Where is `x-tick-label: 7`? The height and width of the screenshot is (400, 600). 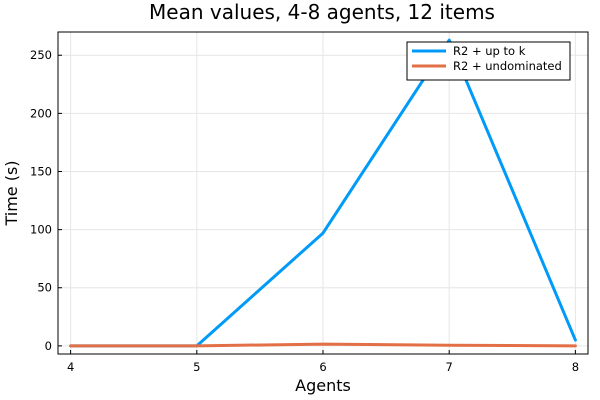 x-tick-label: 7 is located at coordinates (449, 367).